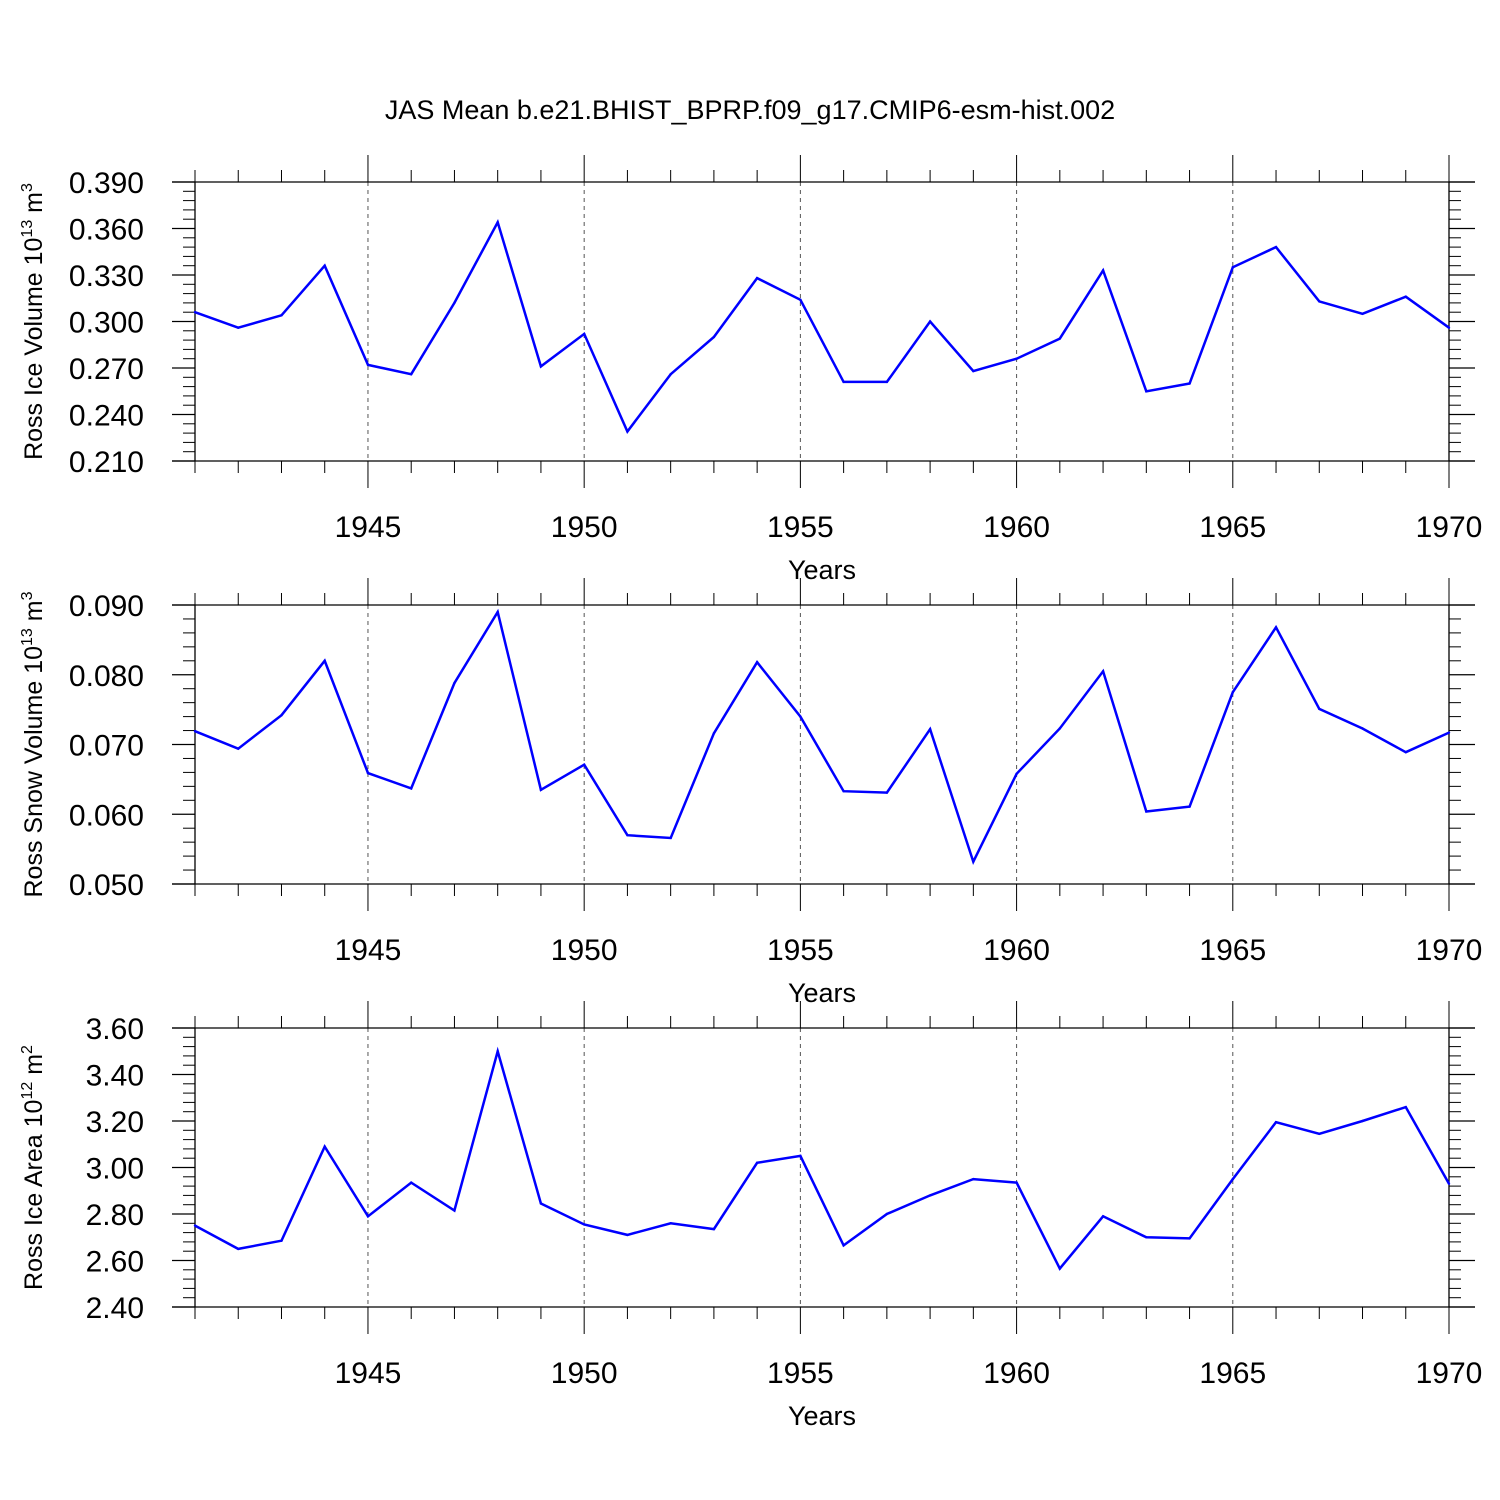 This screenshot has width=1500, height=1500. What do you see at coordinates (115, 1262) in the screenshot?
I see `y-tick-label: 2.60` at bounding box center [115, 1262].